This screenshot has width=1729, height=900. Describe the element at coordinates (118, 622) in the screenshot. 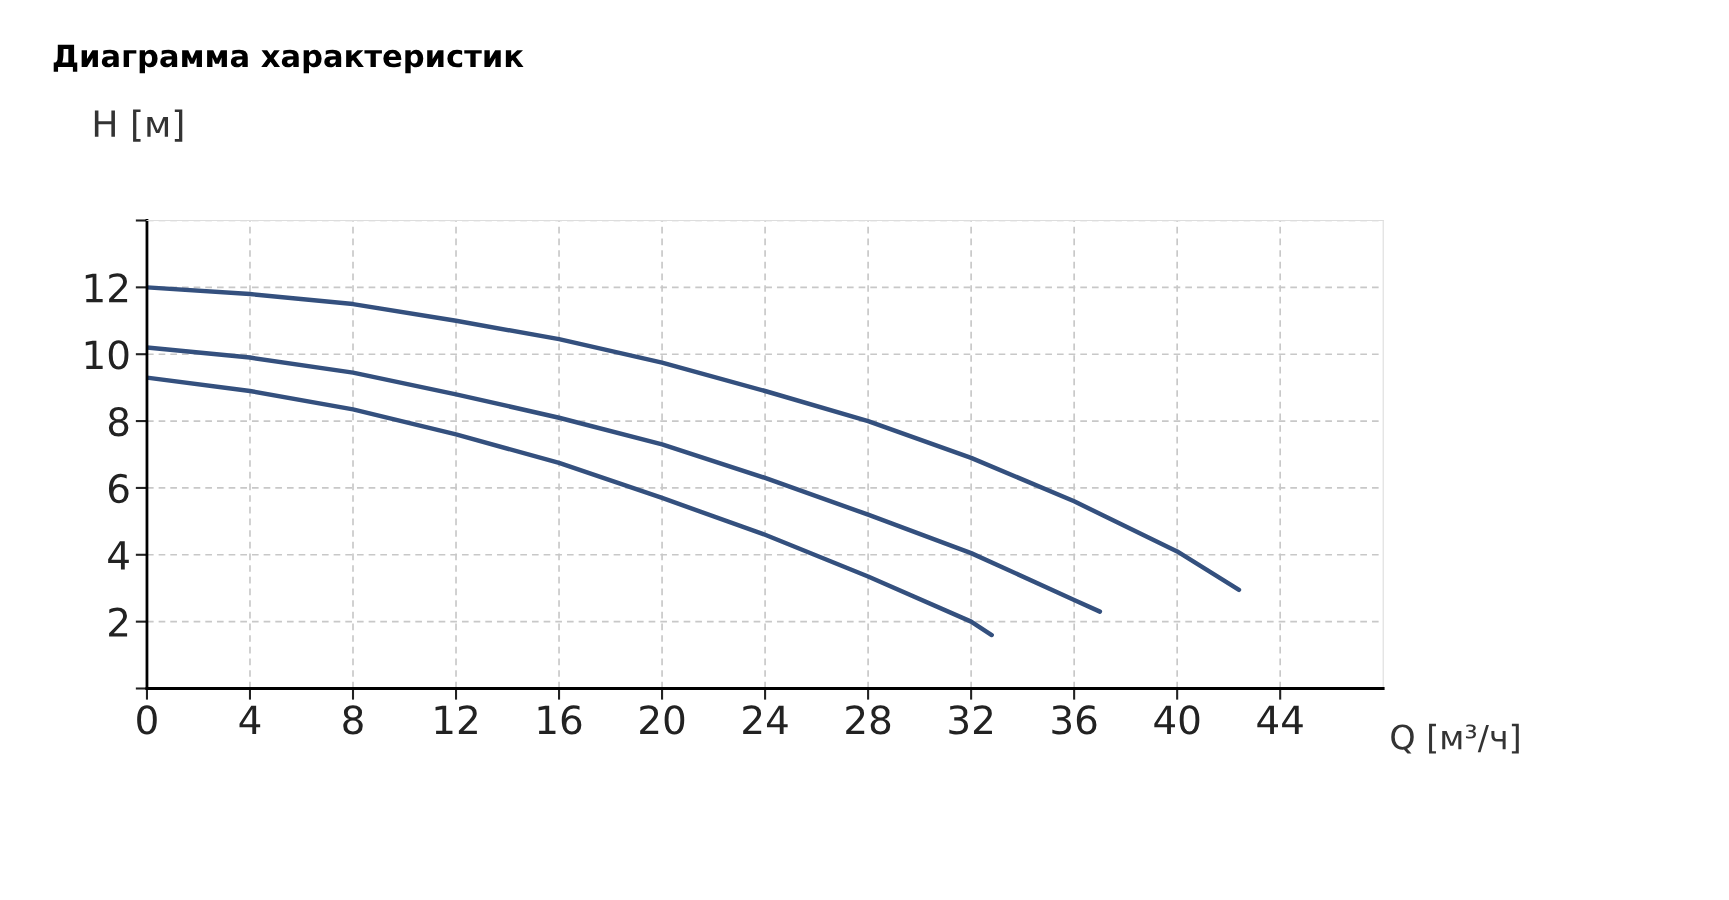

I see `y-tick-label: 2` at that location.